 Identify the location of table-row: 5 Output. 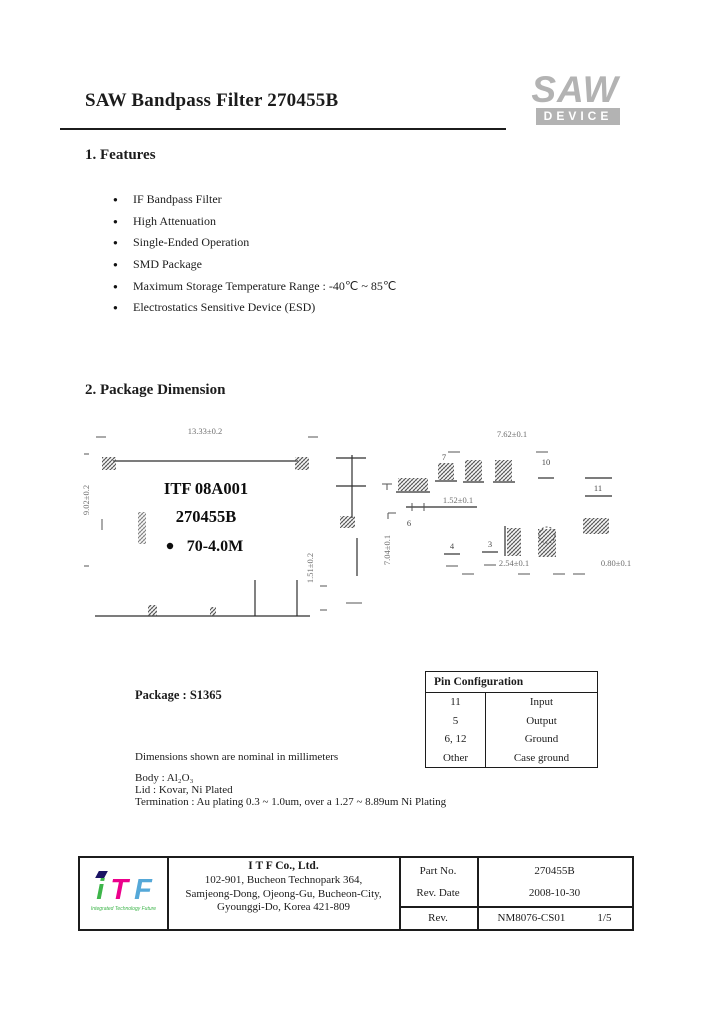
(511, 720).